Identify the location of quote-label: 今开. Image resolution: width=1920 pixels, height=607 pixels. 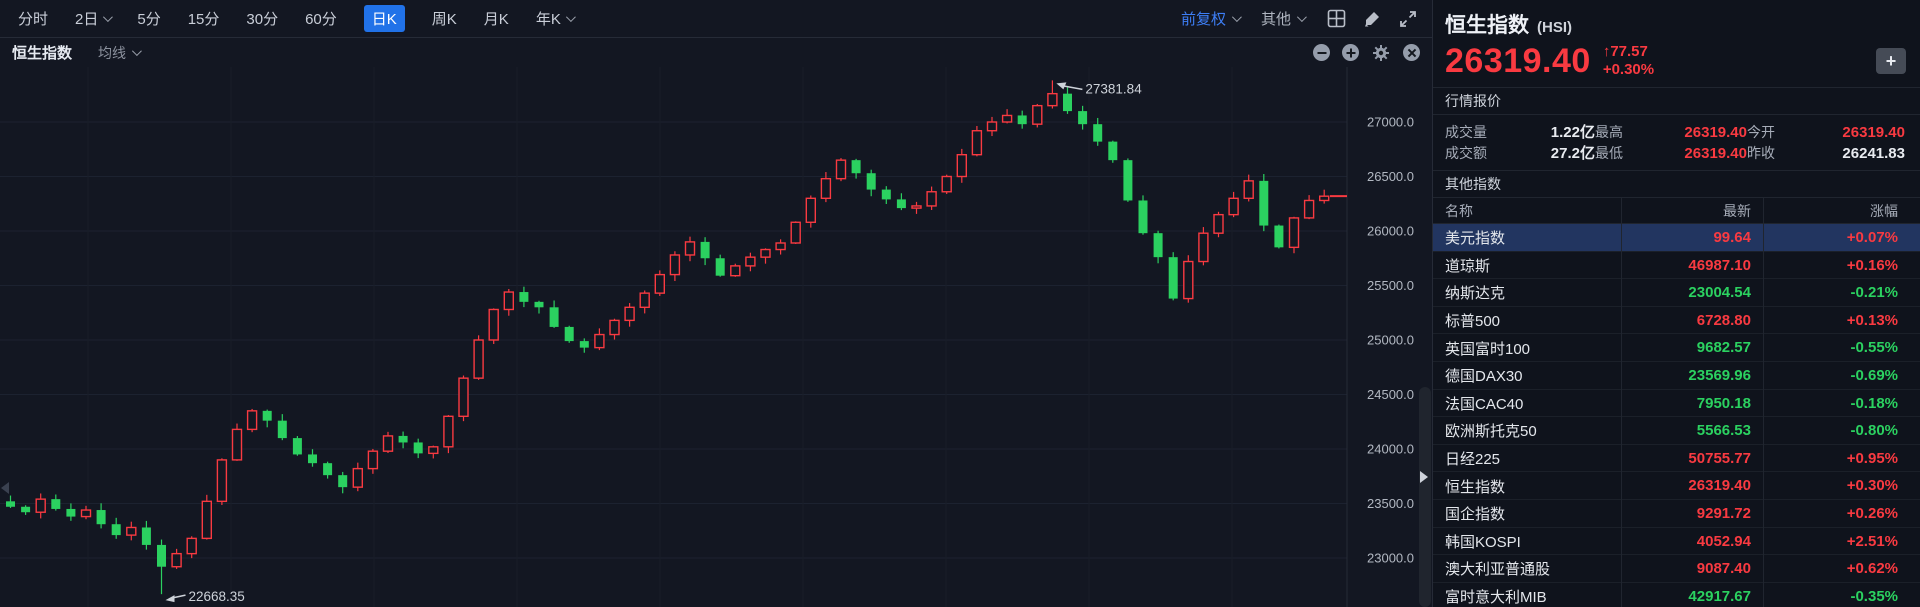
(1761, 132).